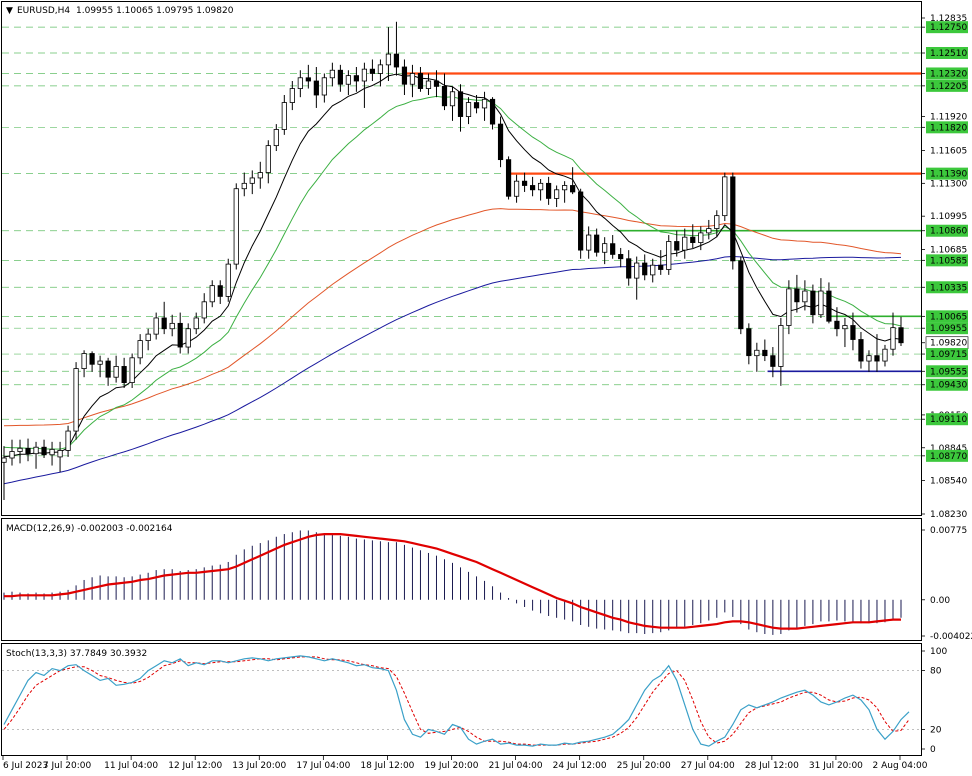 The image size is (972, 776). I want to click on time-label: 28 Jul 12:00, so click(772, 766).